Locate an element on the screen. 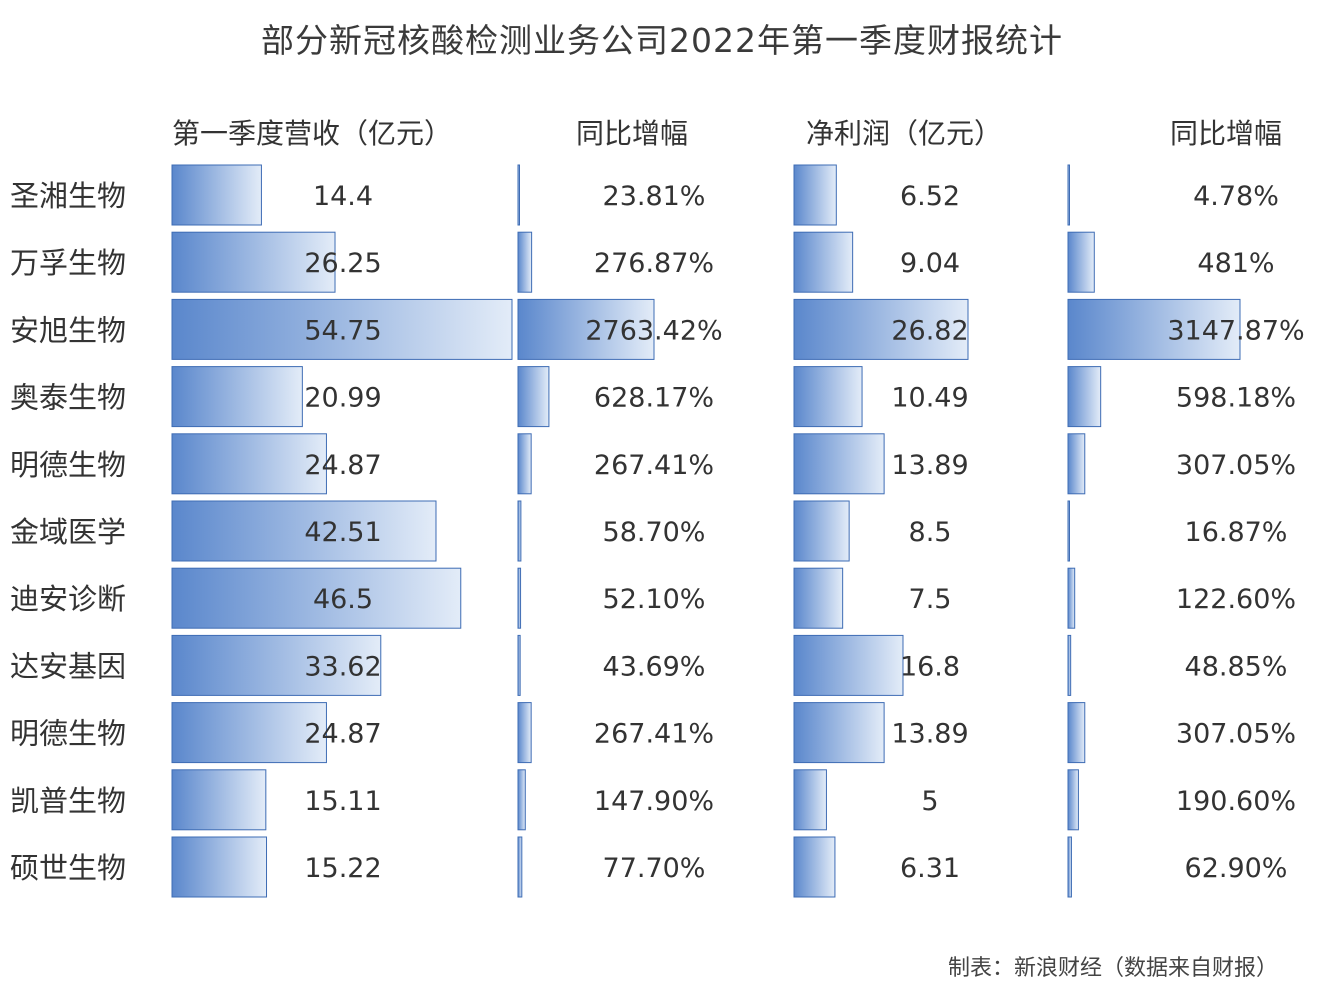 The width and height of the screenshot is (1324, 998). data-label-net-profit: 8.5 is located at coordinates (930, 532).